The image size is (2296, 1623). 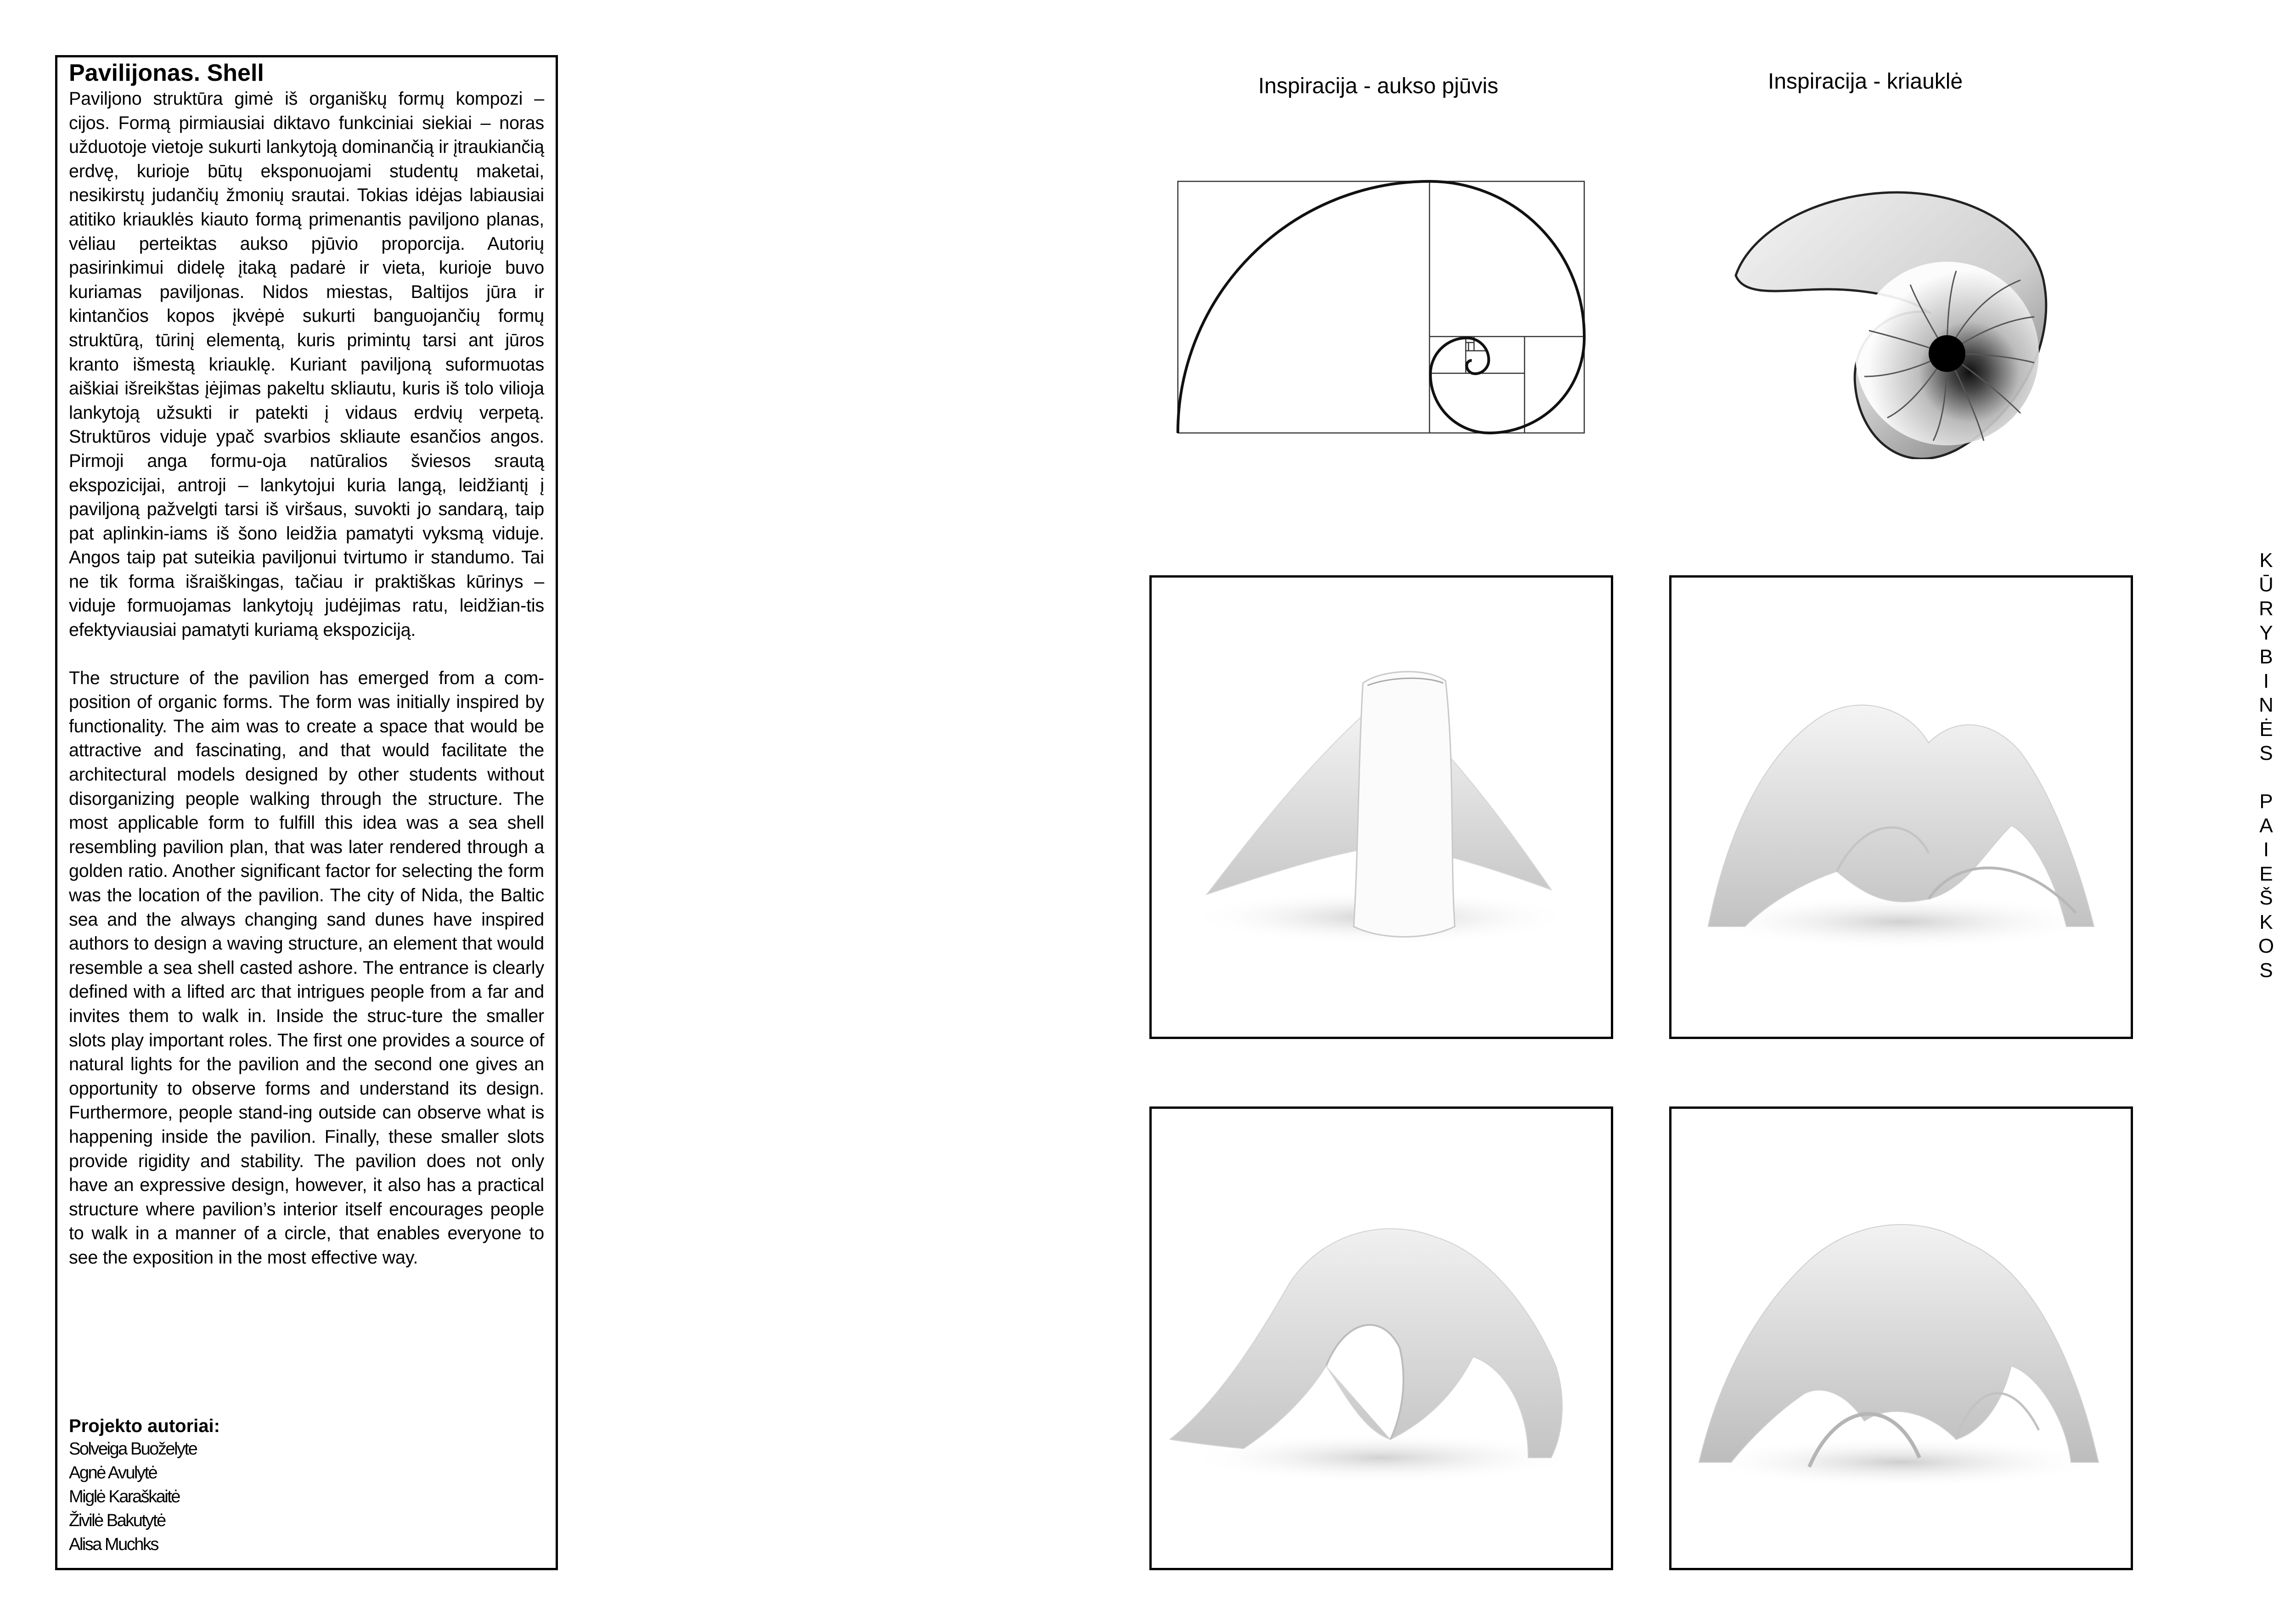 I want to click on side-title-vertical: K Ū R Y B I N Ė S P A I E Š K O S, so click(x=2266, y=766).